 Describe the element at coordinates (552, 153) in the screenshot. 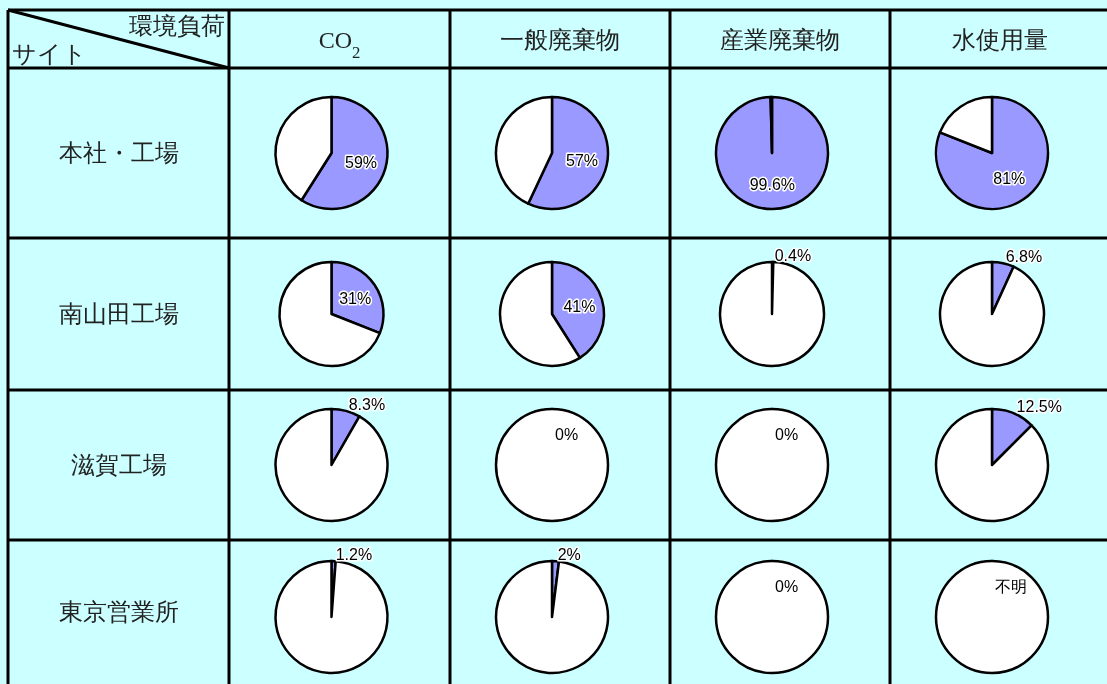

I see `pie-chart: 57%` at that location.